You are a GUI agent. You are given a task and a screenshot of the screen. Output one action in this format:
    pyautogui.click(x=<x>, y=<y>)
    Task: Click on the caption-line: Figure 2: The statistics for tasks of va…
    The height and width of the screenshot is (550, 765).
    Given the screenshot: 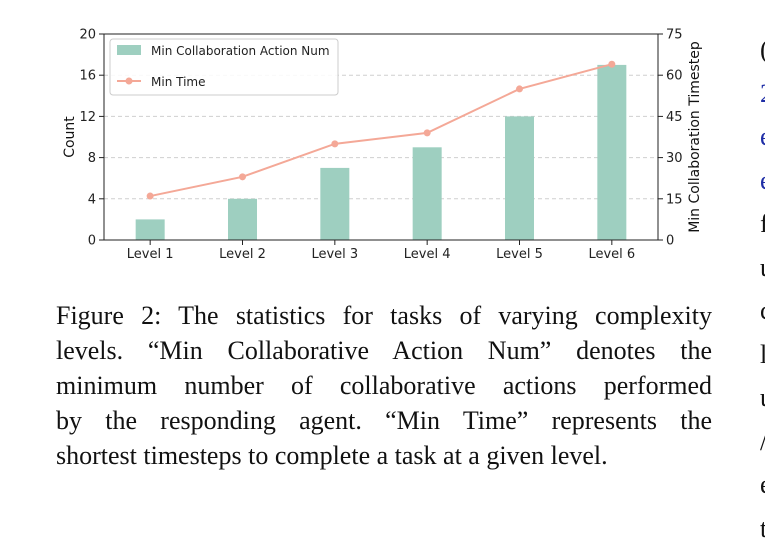 What is the action you would take?
    pyautogui.click(x=384, y=315)
    